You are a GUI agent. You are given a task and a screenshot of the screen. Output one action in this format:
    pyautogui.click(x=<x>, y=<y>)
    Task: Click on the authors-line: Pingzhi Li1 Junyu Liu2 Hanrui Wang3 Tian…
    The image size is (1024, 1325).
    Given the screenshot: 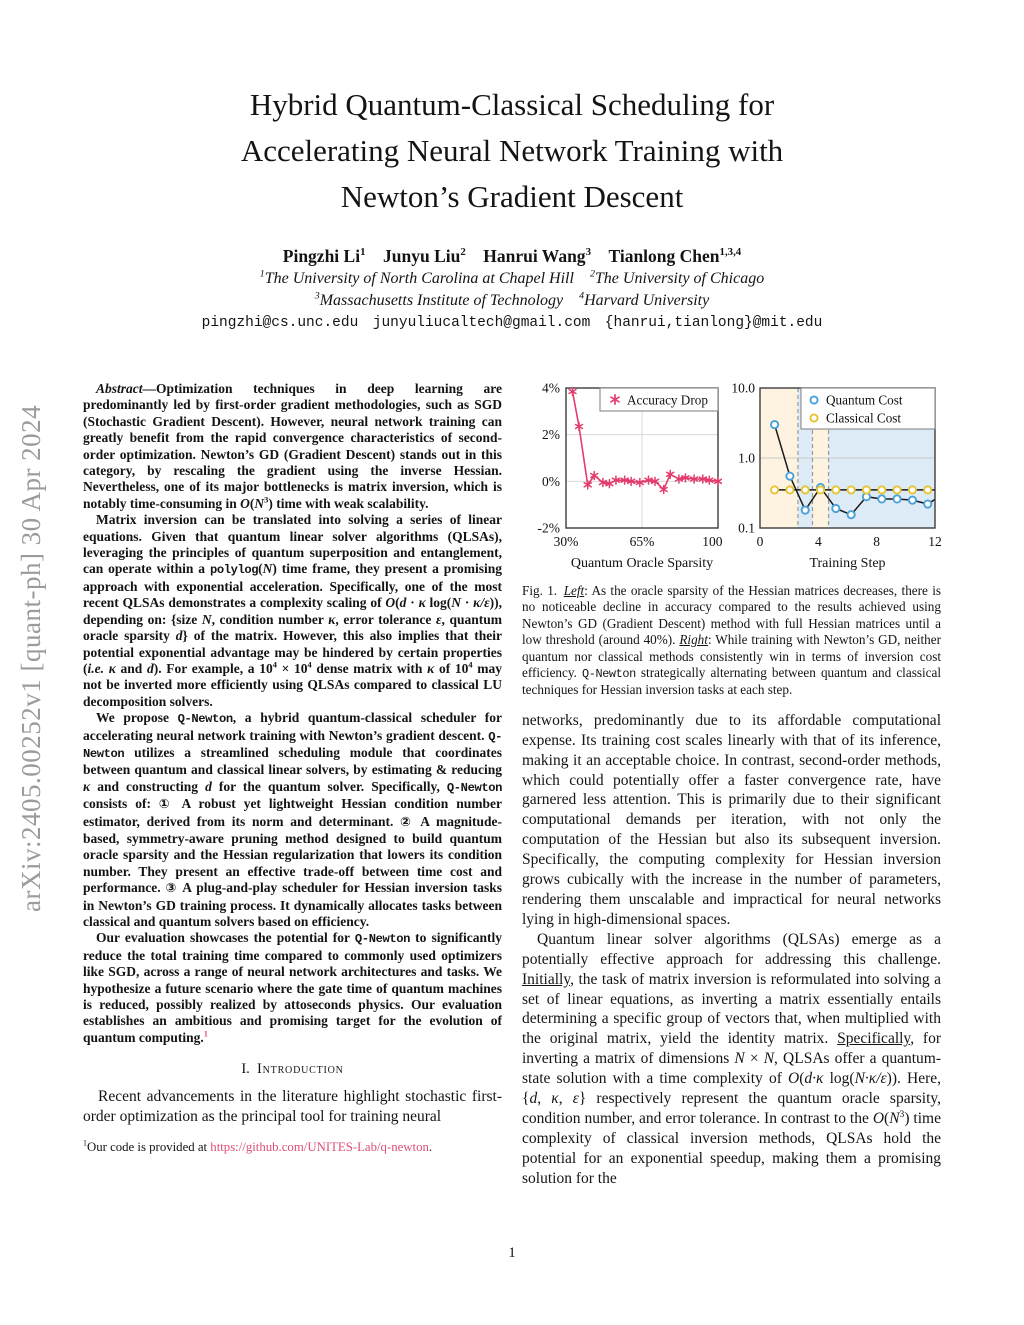 What is the action you would take?
    pyautogui.click(x=512, y=256)
    